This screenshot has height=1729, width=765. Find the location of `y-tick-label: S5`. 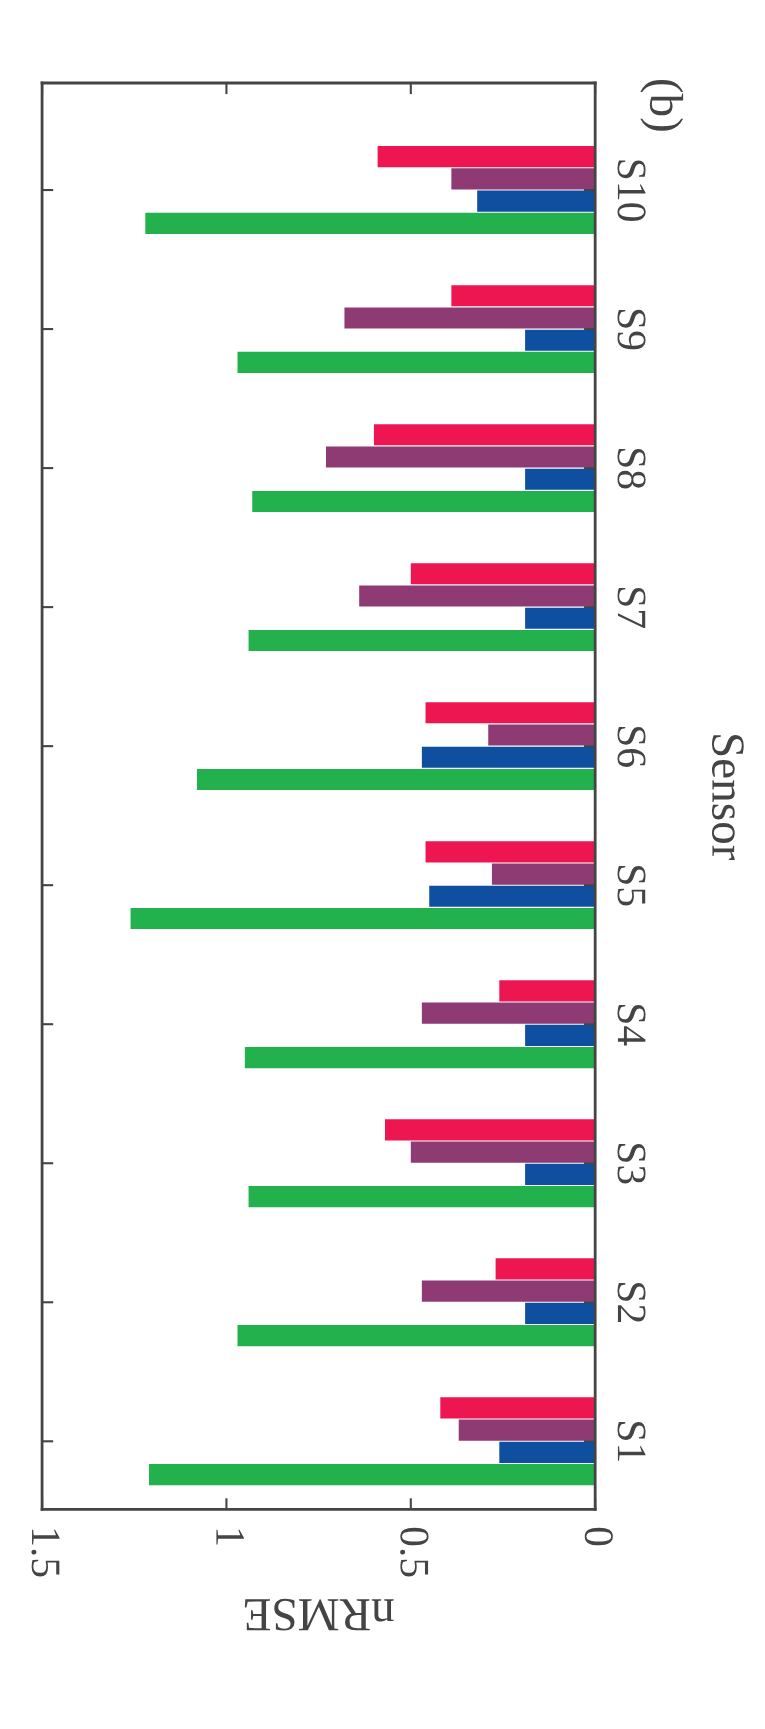

y-tick-label: S5 is located at coordinates (631, 885).